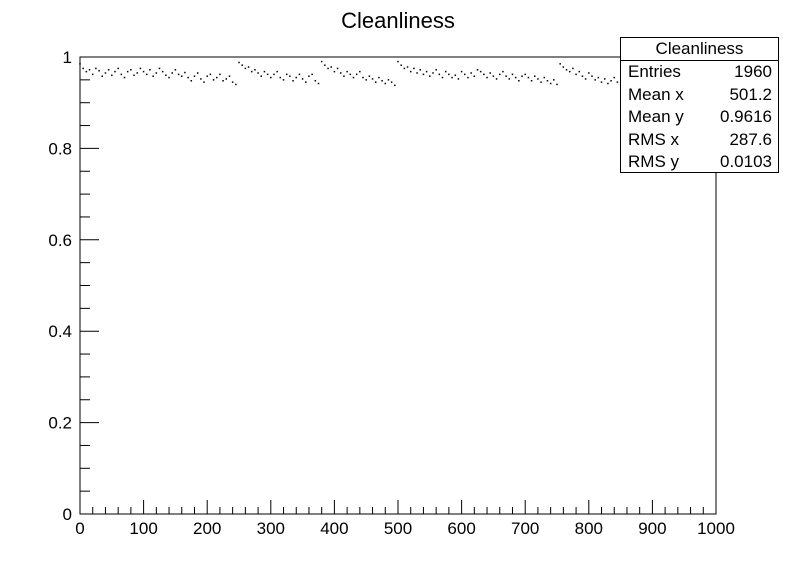  I want to click on x-tick-label: 200, so click(207, 528).